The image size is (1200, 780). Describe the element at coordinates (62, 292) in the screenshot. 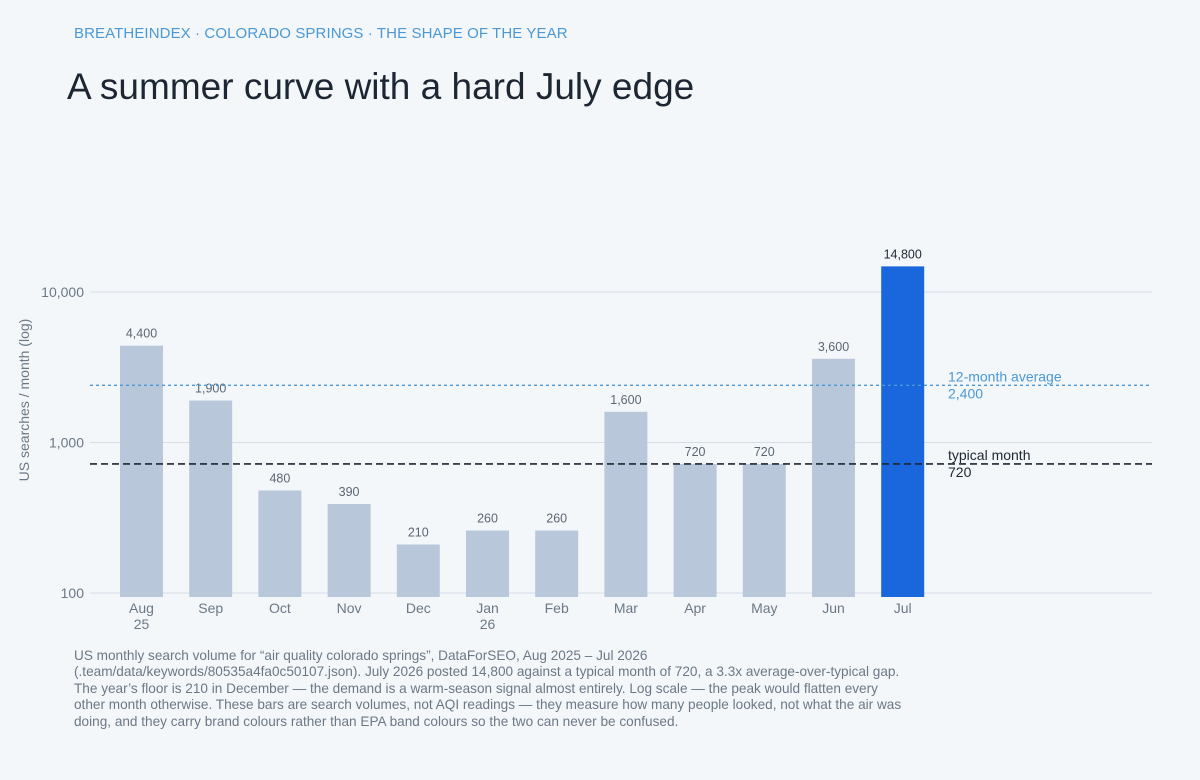

I see `y-tick-label: 10,000` at that location.